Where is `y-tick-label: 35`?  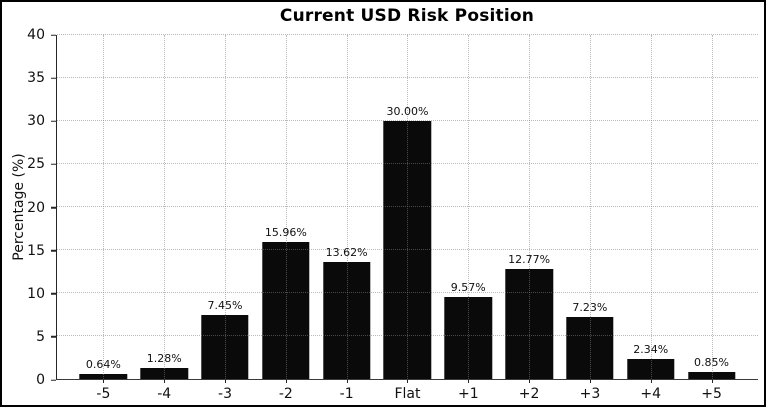
y-tick-label: 35 is located at coordinates (36, 78).